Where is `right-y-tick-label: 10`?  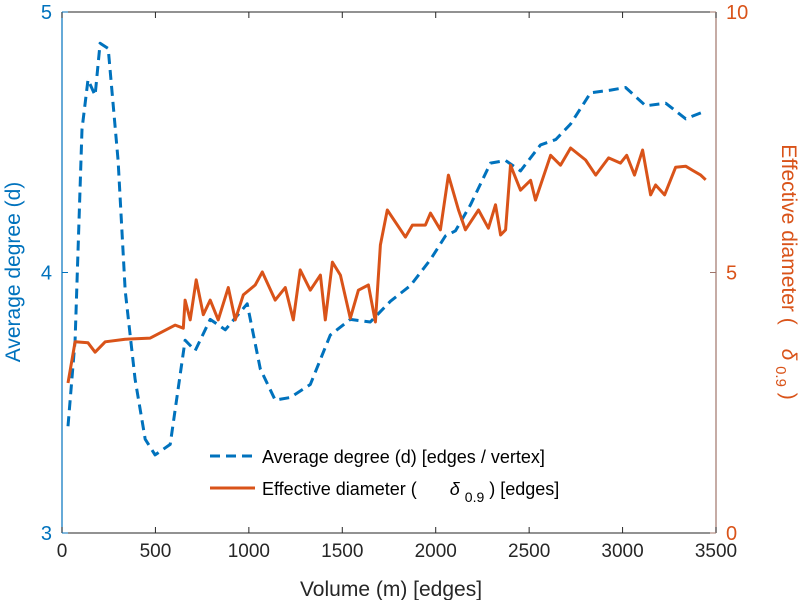
right-y-tick-label: 10 is located at coordinates (737, 13).